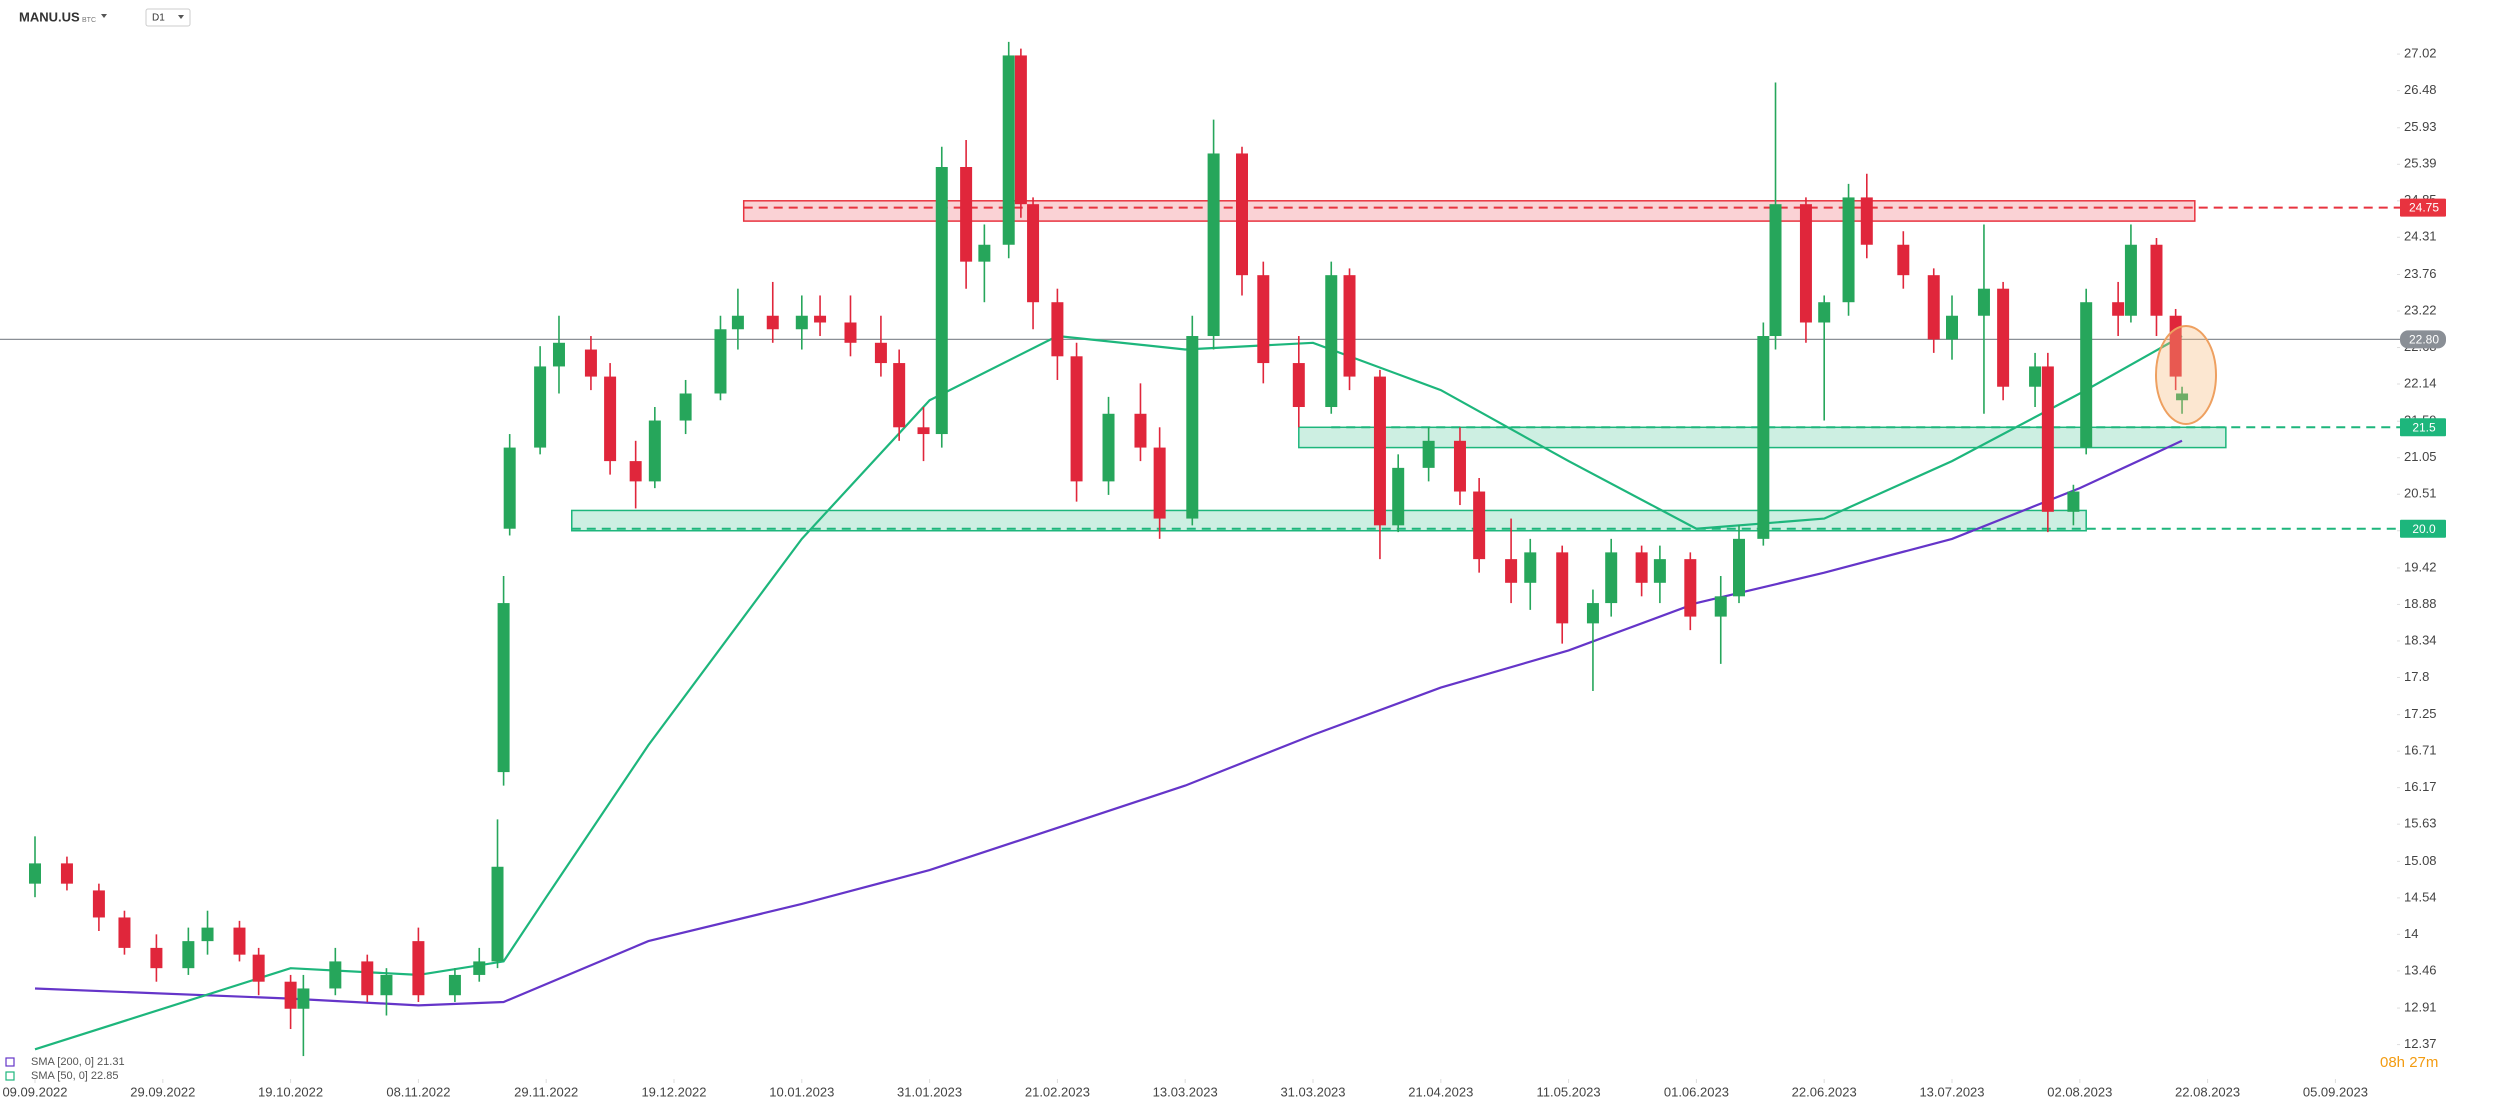  I want to click on x-tick-label: 29.11.2022, so click(546, 1091).